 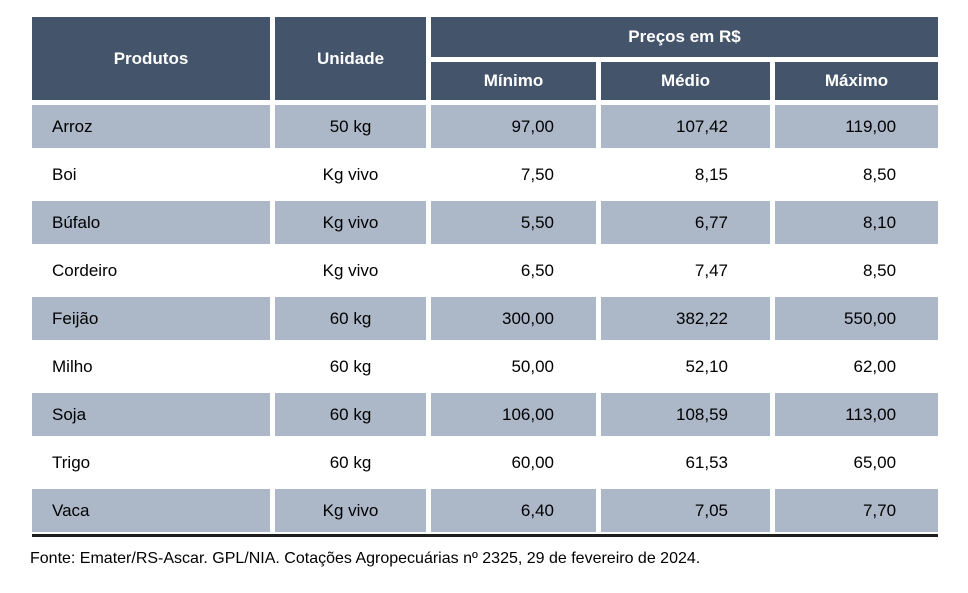 What do you see at coordinates (151, 174) in the screenshot?
I see `product-cell: Boi` at bounding box center [151, 174].